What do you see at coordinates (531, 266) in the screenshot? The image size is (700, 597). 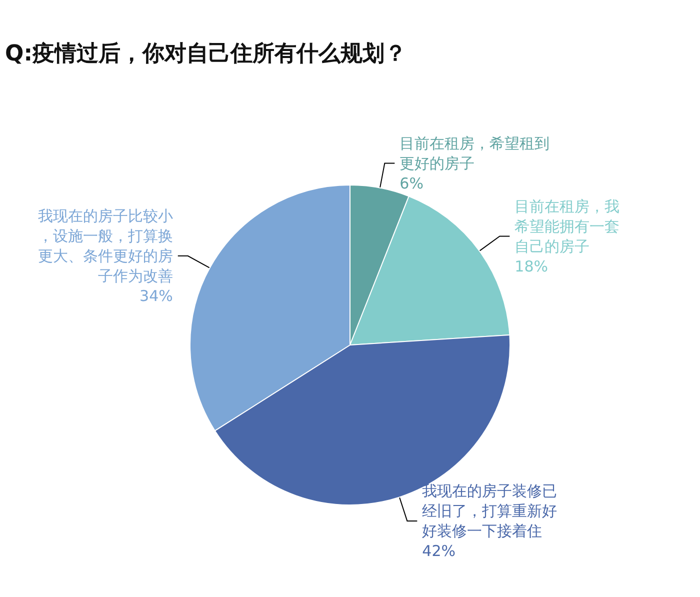 I see `data-label: 18%` at bounding box center [531, 266].